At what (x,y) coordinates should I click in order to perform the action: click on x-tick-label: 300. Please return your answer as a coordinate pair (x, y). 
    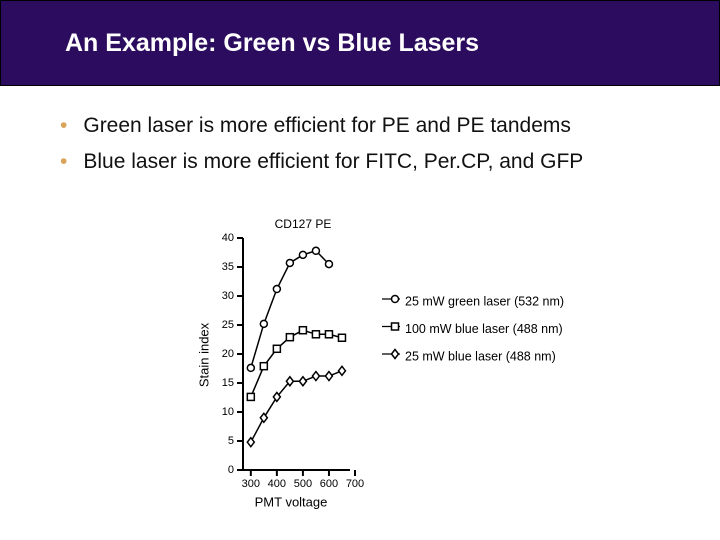
    Looking at the image, I should click on (251, 484).